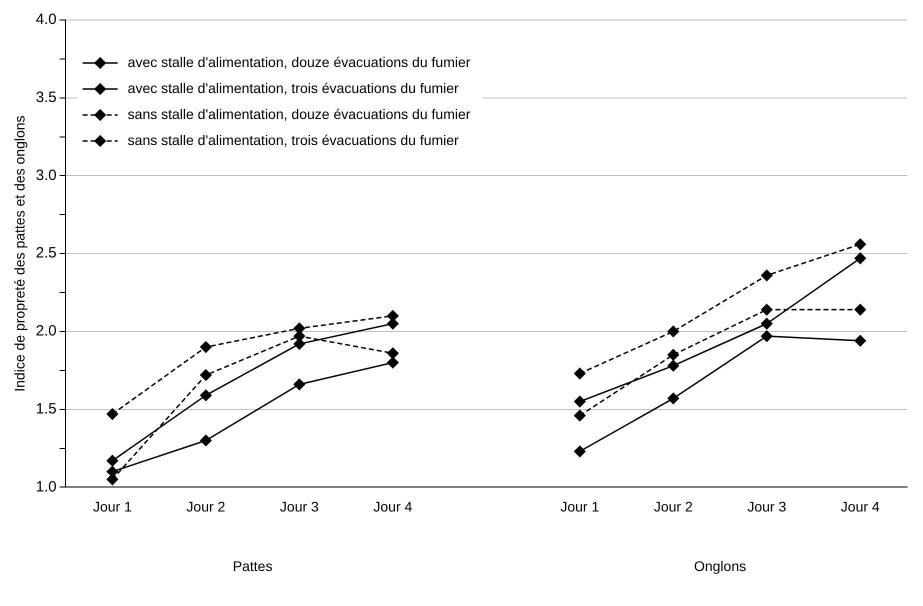  I want to click on y-tick-label: 2.5, so click(46, 253).